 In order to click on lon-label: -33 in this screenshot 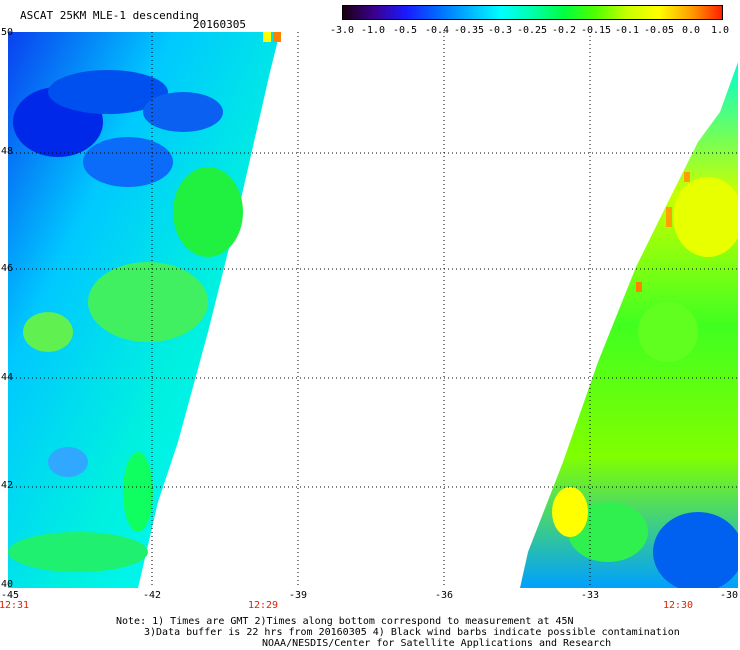, I will do `click(590, 595)`.